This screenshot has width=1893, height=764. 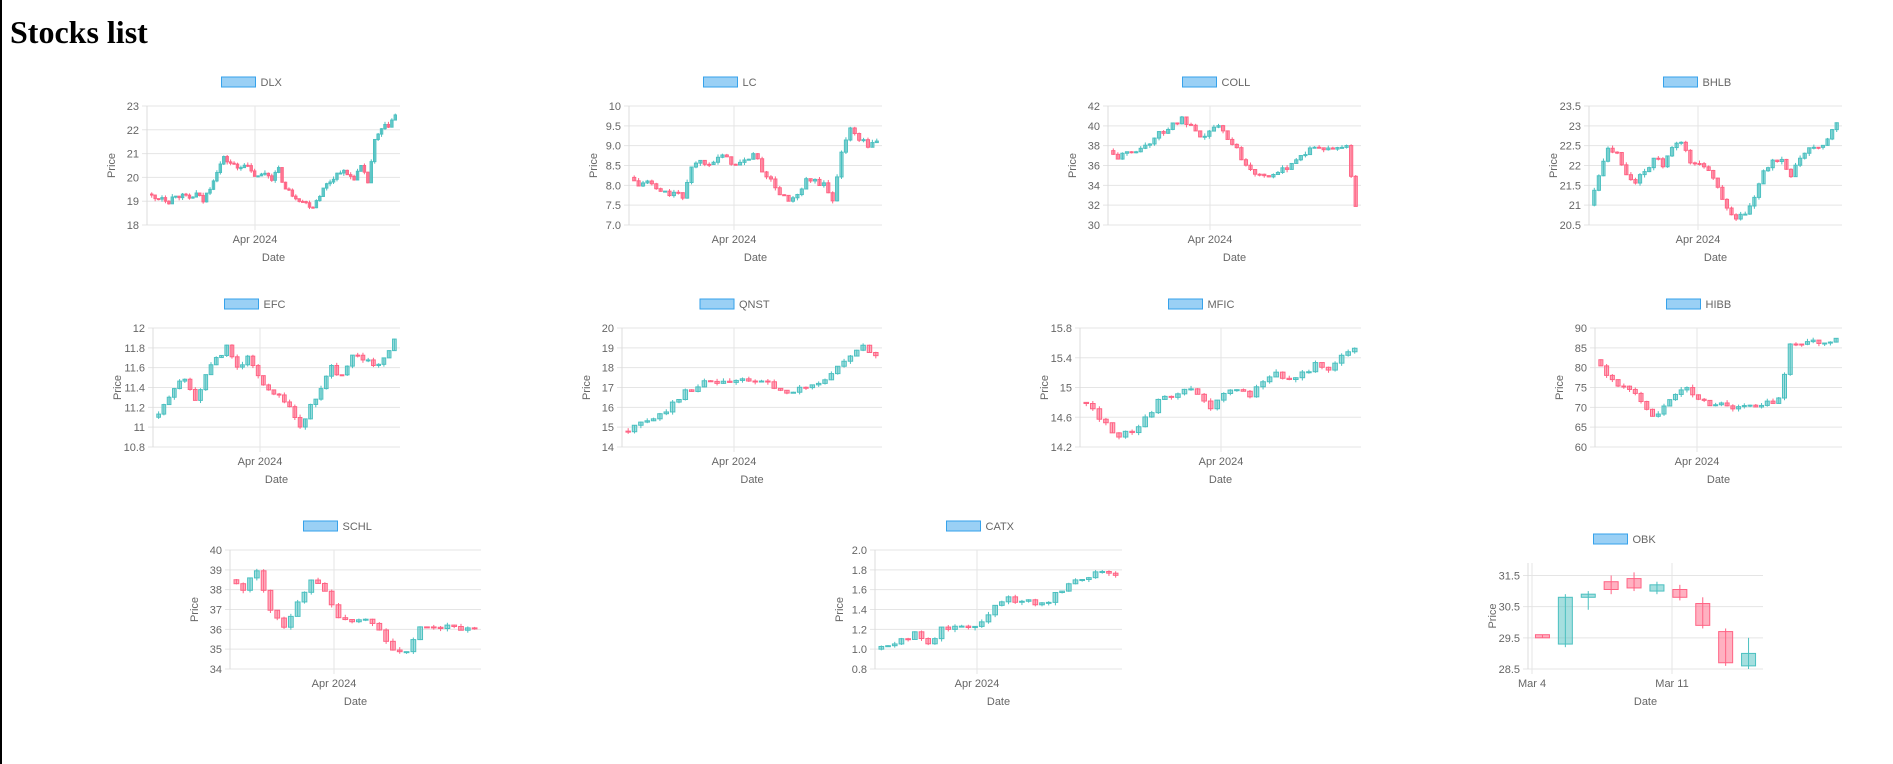 What do you see at coordinates (337, 526) in the screenshot?
I see `legend-schl: SCHL` at bounding box center [337, 526].